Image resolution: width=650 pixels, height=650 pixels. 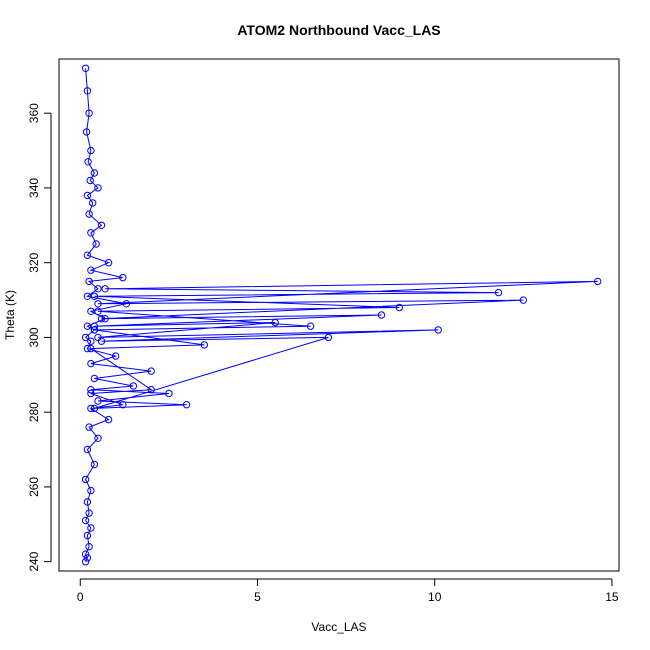 What do you see at coordinates (10, 315) in the screenshot?
I see `y-axis-label: Theta (K)` at bounding box center [10, 315].